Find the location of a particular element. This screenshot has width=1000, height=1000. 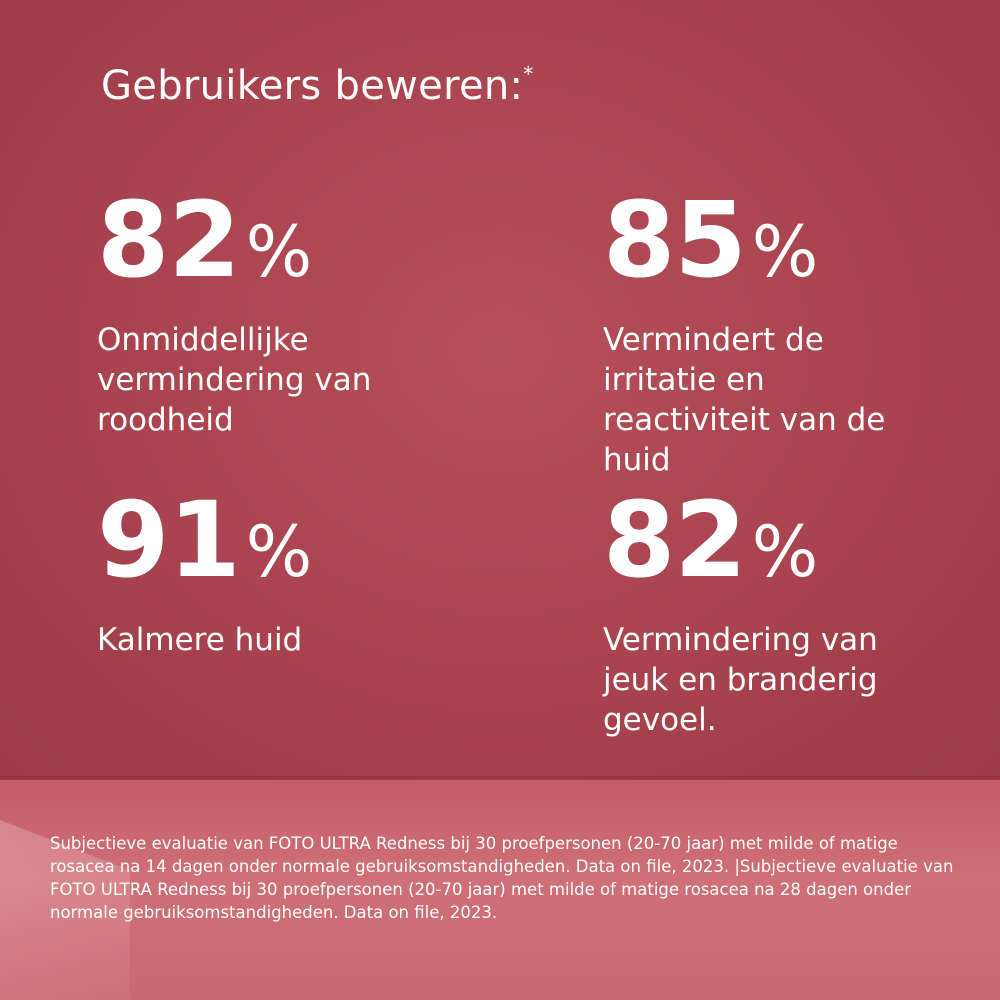

headline-text: Gebruikers beweren: is located at coordinates (312, 86).